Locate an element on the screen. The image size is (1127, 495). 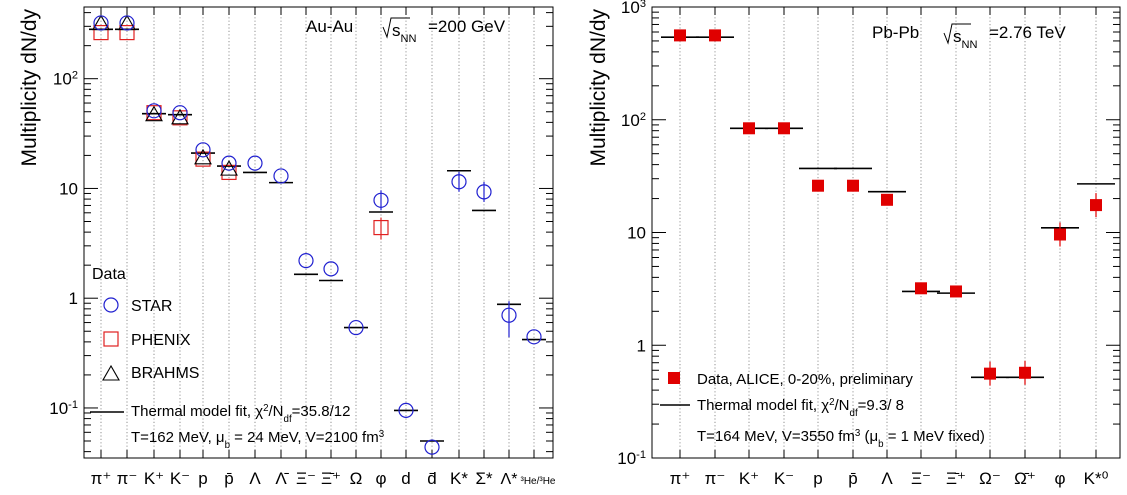
legend-title: Data is located at coordinates (109, 274).